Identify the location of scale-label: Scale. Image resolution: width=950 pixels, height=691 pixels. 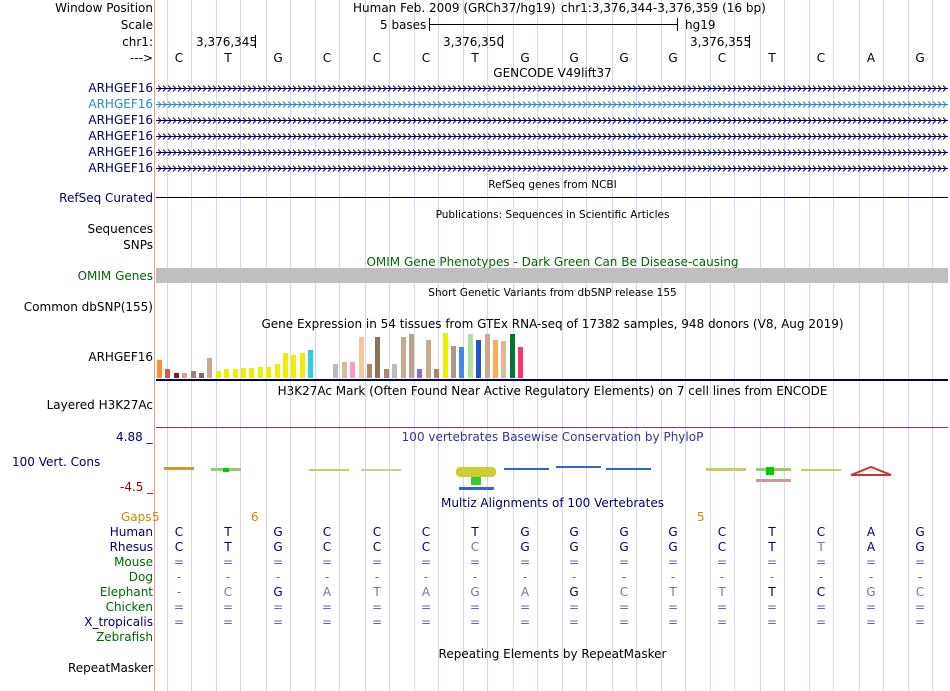
(136, 25).